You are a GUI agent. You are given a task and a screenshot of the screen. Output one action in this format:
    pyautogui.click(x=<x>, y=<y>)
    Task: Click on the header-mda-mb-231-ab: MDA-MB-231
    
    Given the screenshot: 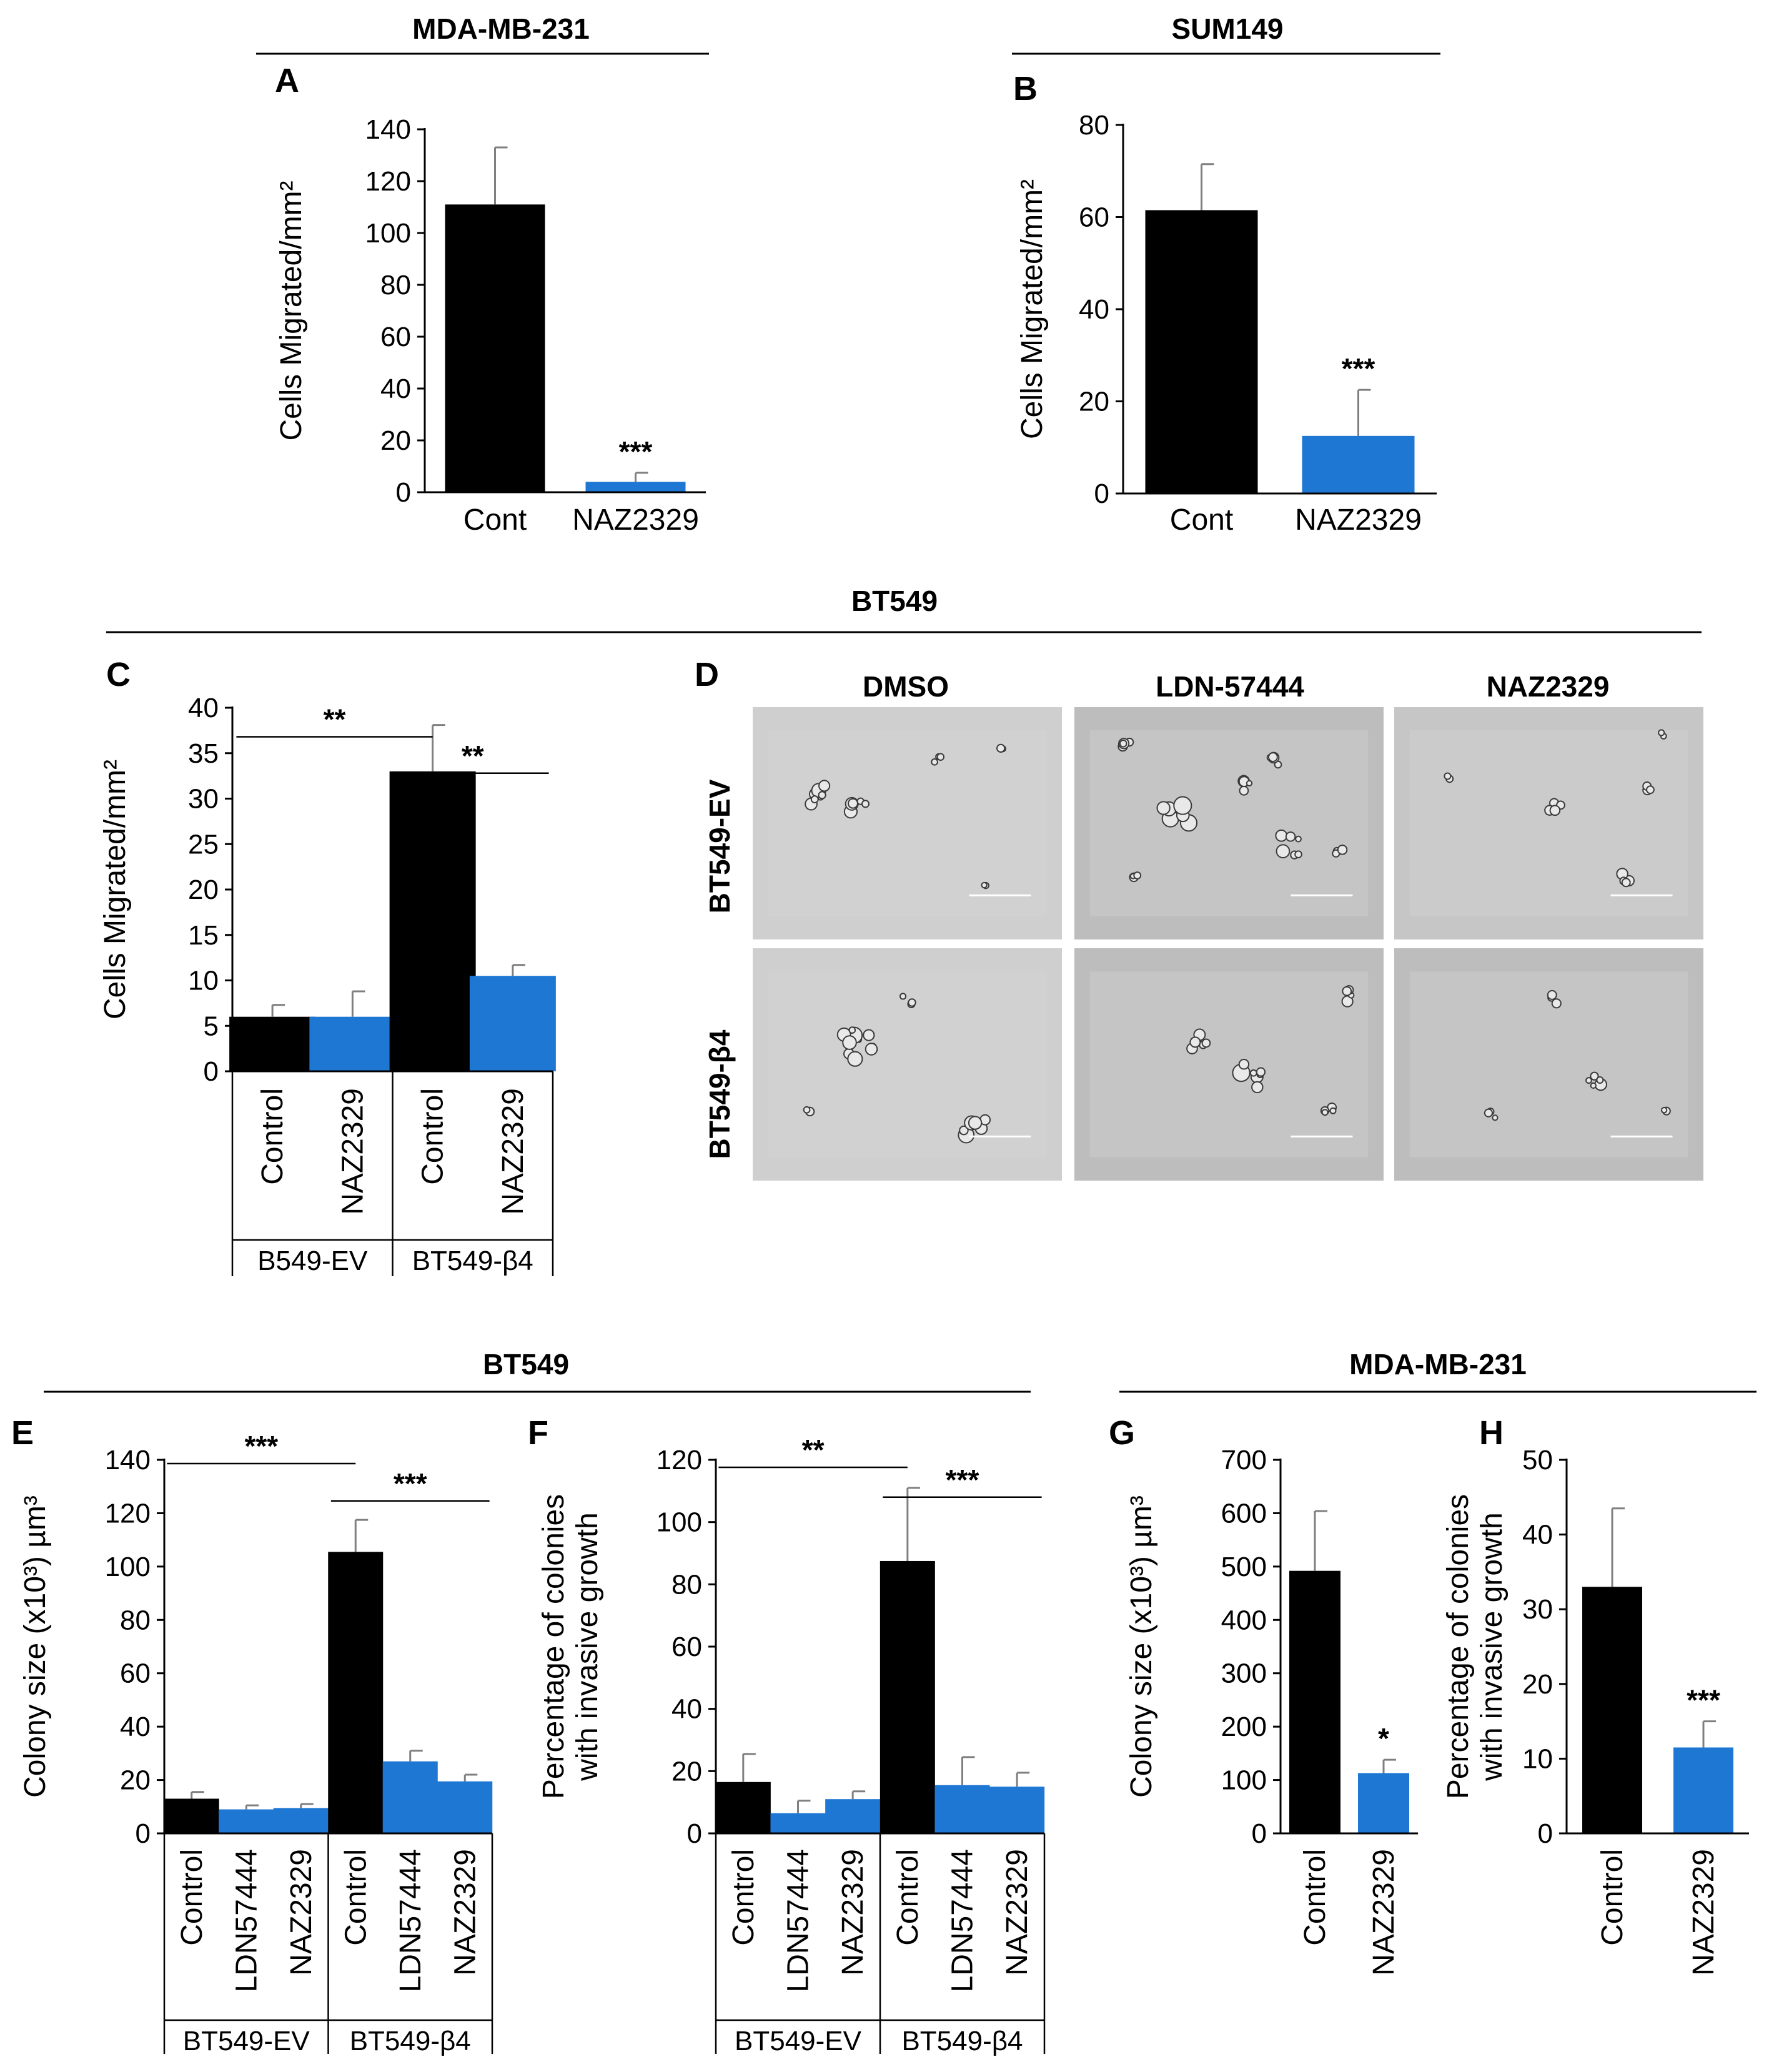 What is the action you would take?
    pyautogui.click(x=501, y=28)
    